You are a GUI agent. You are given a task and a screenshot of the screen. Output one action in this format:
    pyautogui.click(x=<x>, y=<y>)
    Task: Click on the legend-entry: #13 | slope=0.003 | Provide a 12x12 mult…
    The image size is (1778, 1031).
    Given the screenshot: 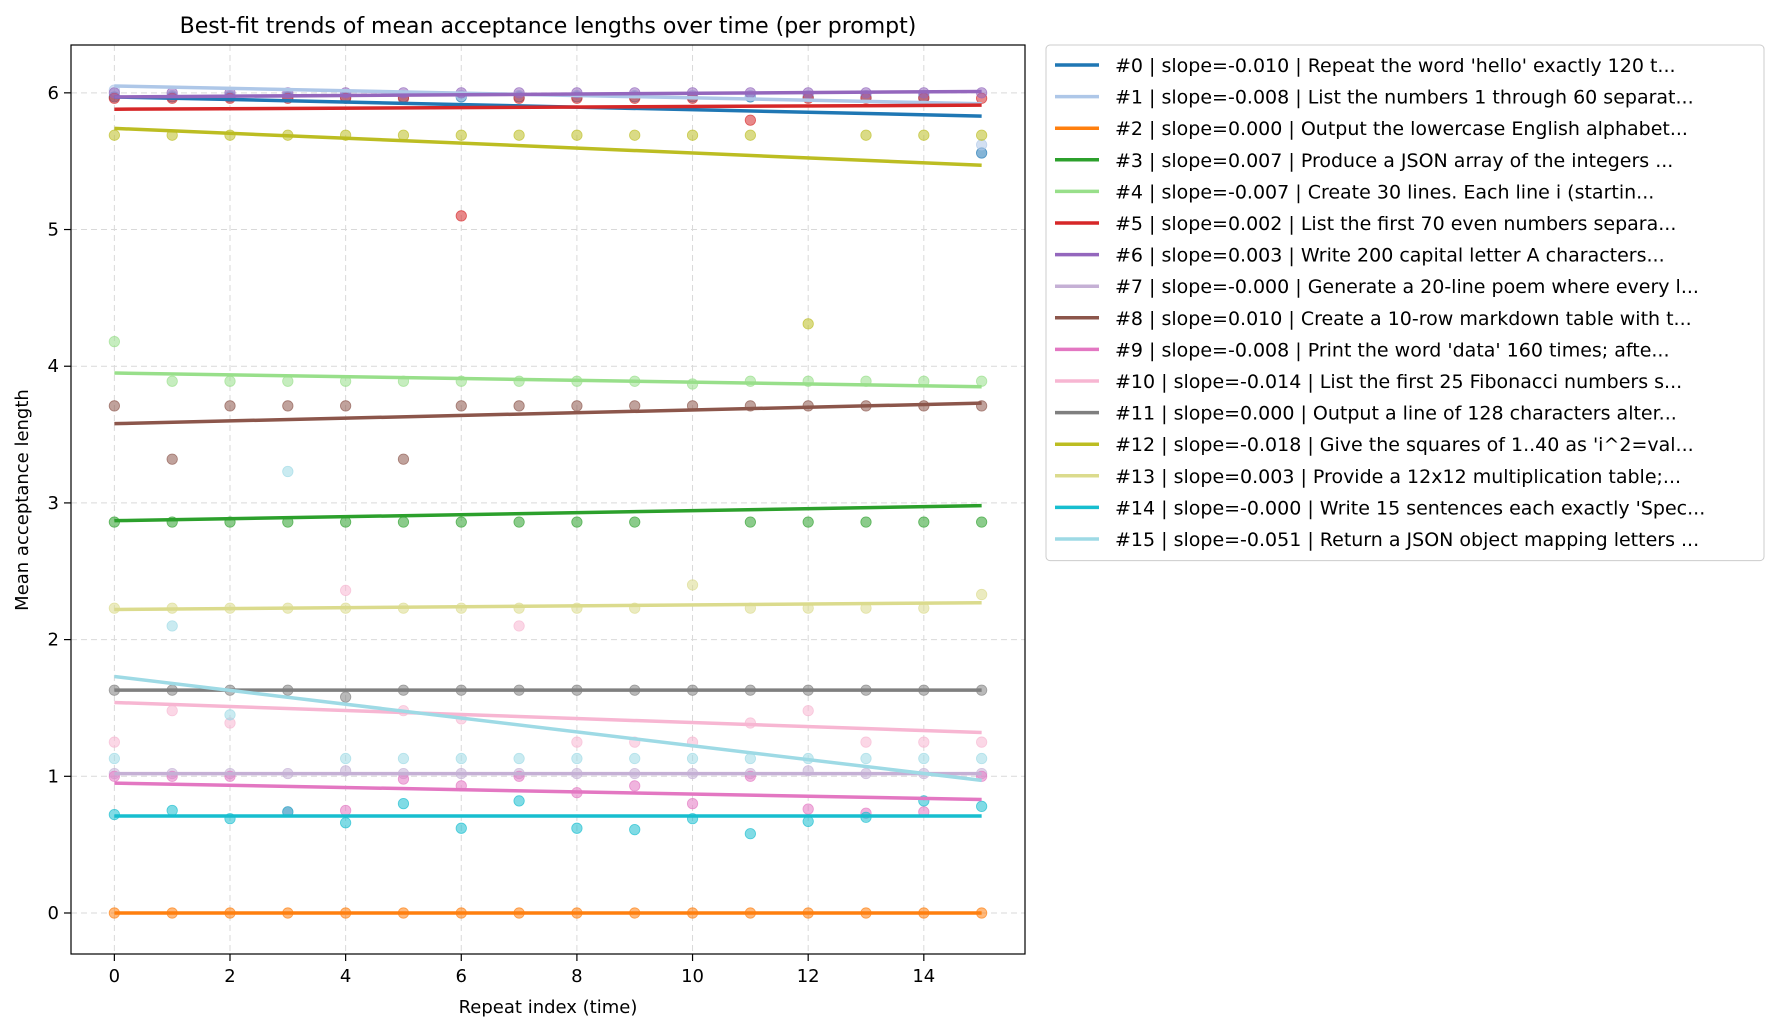 What is the action you would take?
    pyautogui.click(x=1398, y=477)
    